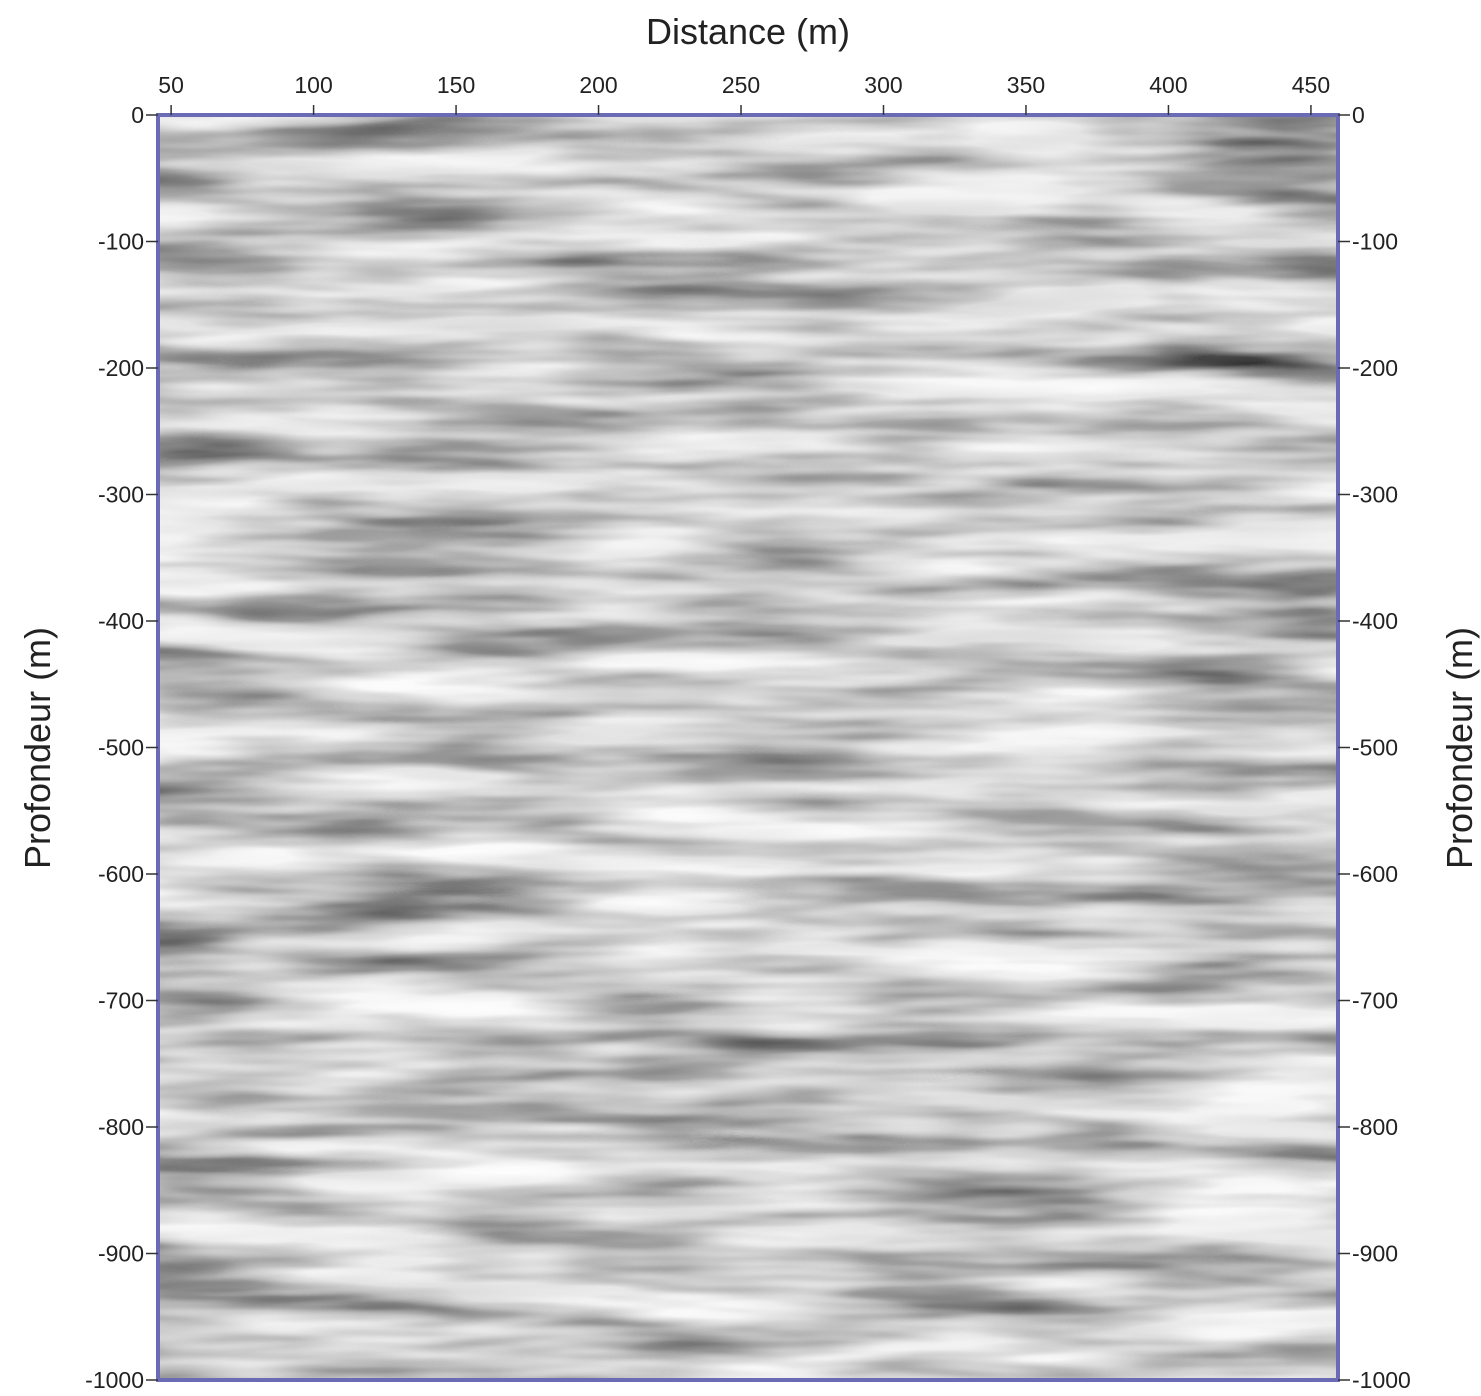 This screenshot has width=1481, height=1396. Describe the element at coordinates (121, 1001) in the screenshot. I see `y-tick-label: -700` at that location.